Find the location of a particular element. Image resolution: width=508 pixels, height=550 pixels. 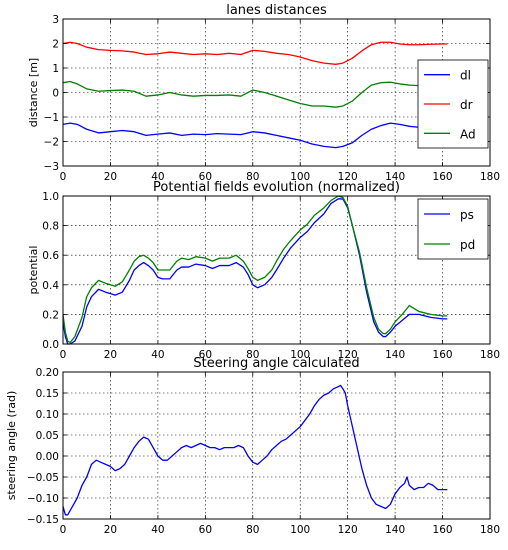

y-tick-label: 0.20 is located at coordinates (47, 373).